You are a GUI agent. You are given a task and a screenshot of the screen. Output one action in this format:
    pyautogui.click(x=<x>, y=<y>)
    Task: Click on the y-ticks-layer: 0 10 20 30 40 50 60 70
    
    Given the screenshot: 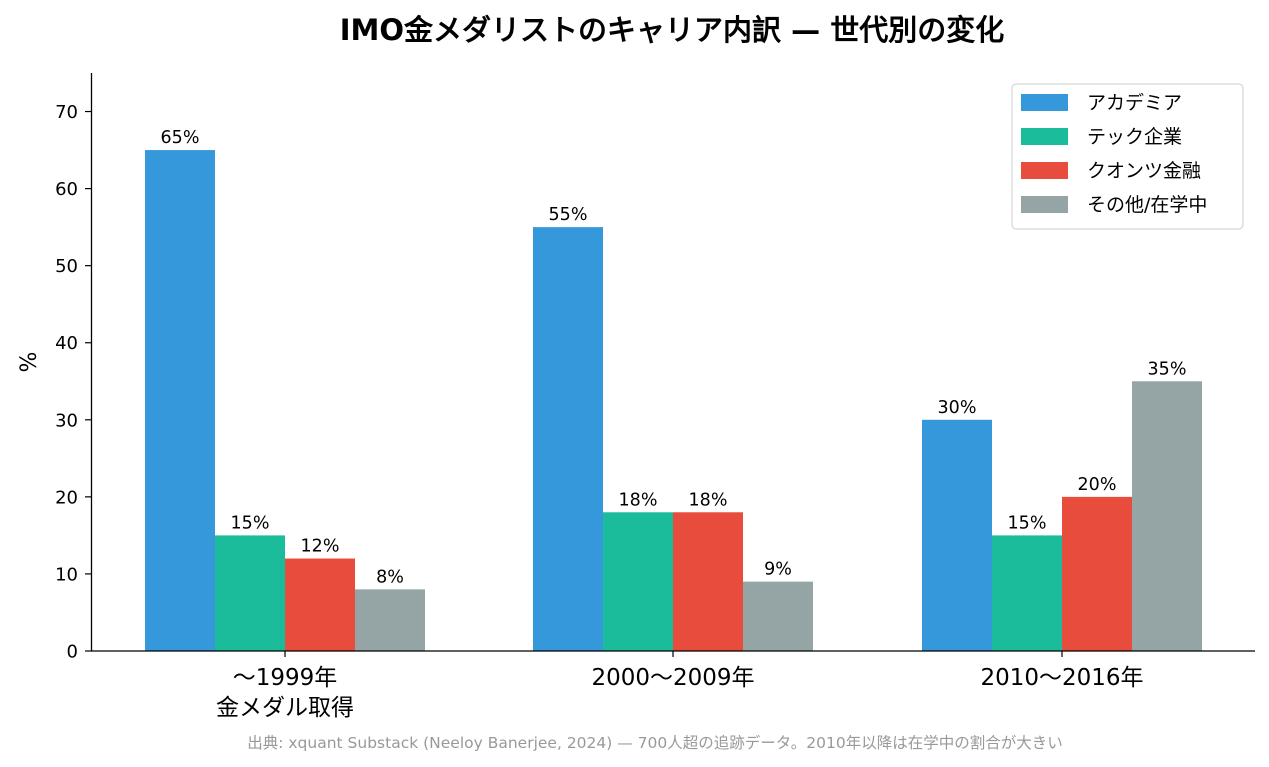 What is the action you would take?
    pyautogui.click(x=73, y=382)
    